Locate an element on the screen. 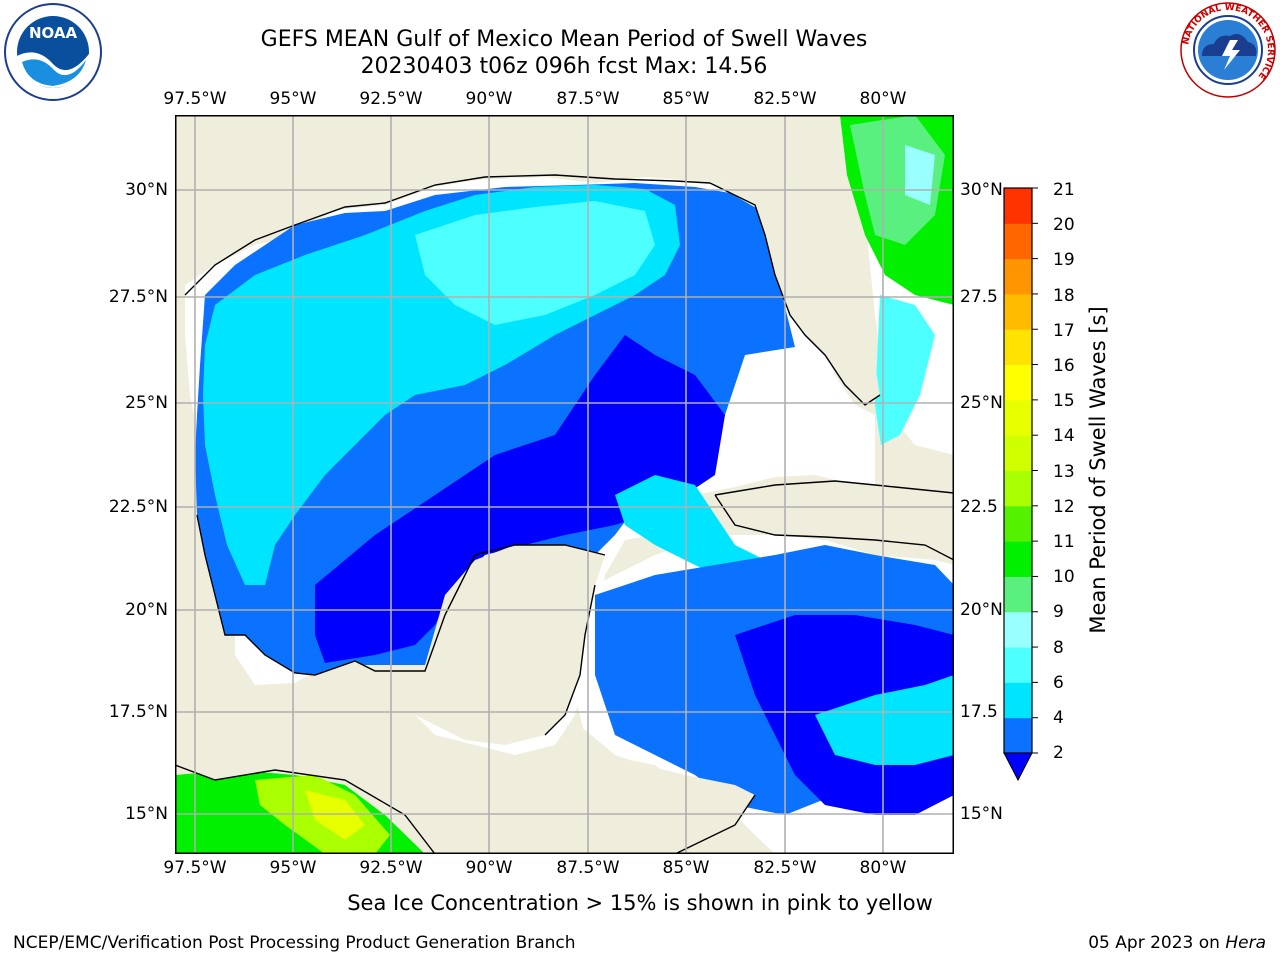 Image resolution: width=1280 pixels, height=960 pixels. swell-atlantic-pale is located at coordinates (920, 175).